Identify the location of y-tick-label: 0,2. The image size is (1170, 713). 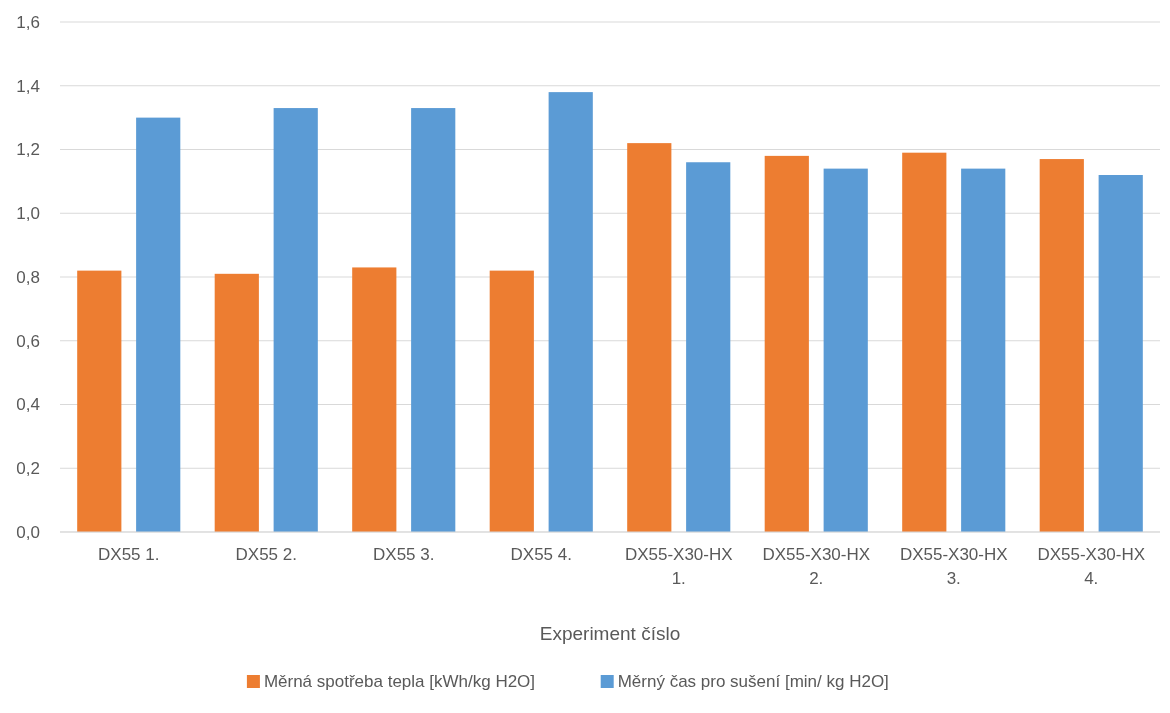
(28, 469).